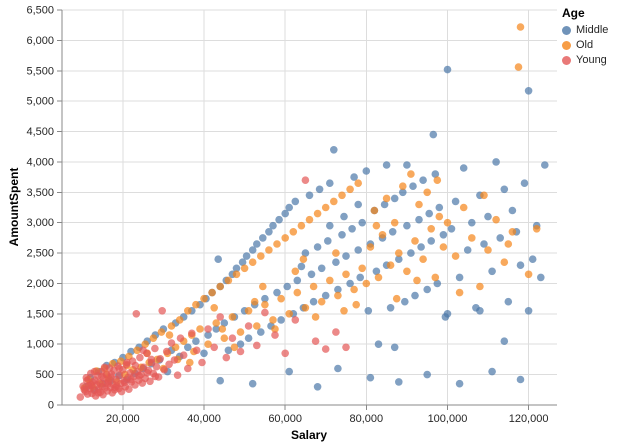  Describe the element at coordinates (585, 45) in the screenshot. I see `legend-item-old: Old` at that location.